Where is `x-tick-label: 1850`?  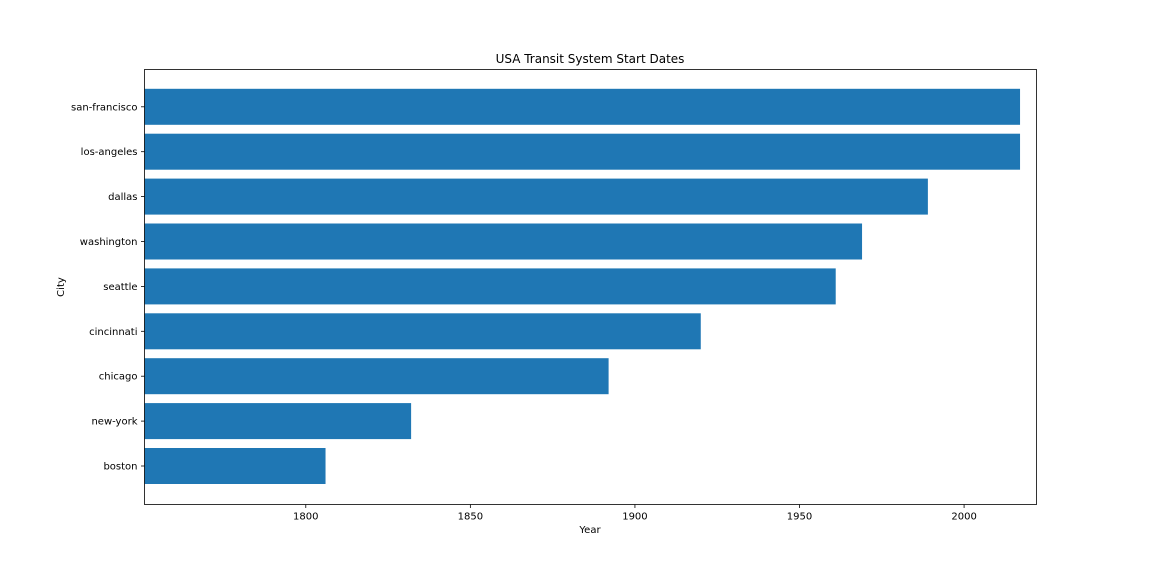
x-tick-label: 1850 is located at coordinates (470, 517).